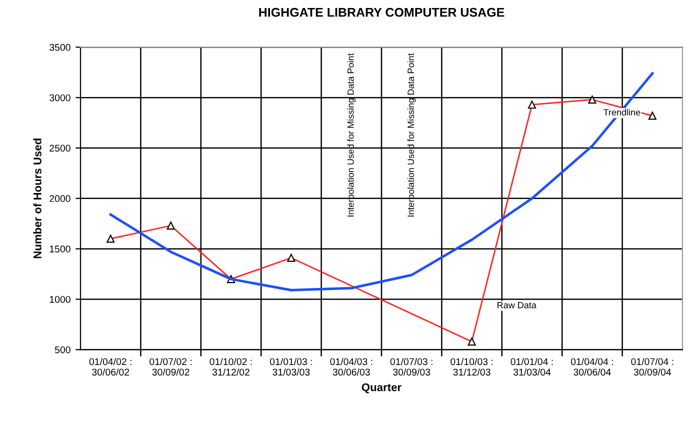 The width and height of the screenshot is (700, 429). I want to click on y-tick-label: 3500, so click(60, 47).